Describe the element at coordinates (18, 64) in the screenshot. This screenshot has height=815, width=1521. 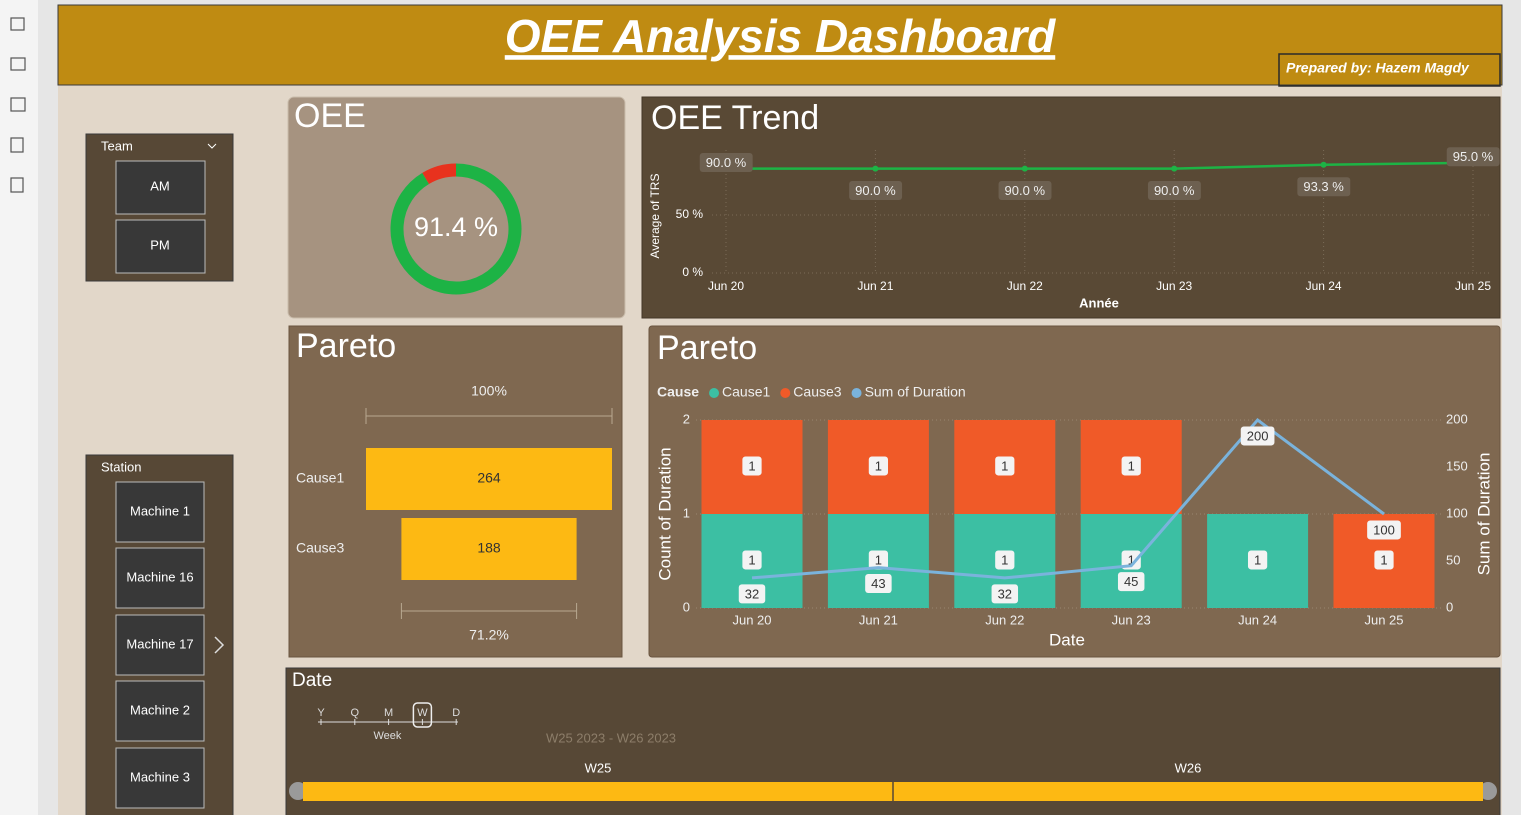
I see `table-view-icon` at that location.